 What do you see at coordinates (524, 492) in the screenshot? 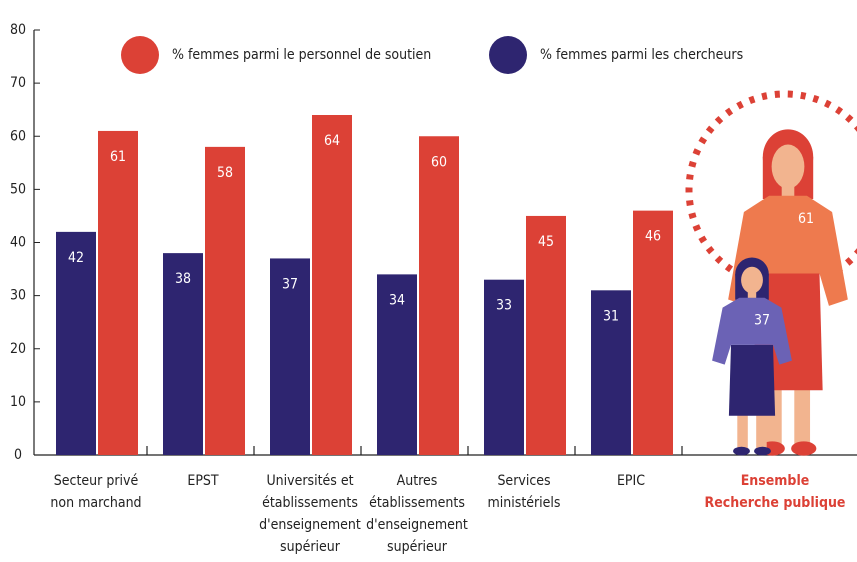
I see `x-tick-label: Services ministériels` at bounding box center [524, 492].